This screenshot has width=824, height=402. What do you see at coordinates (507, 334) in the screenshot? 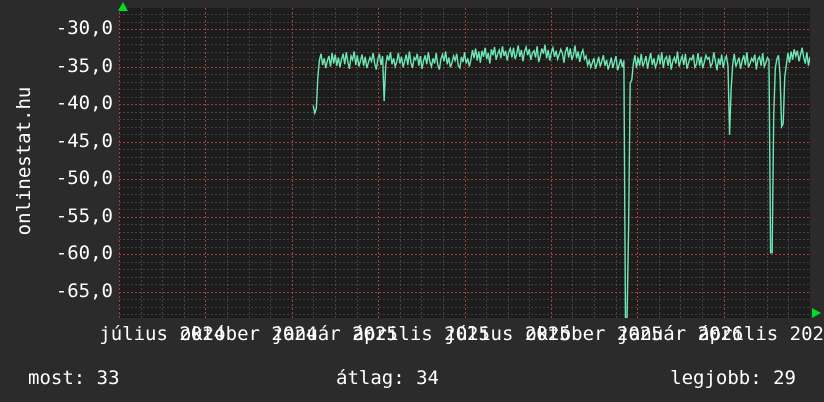
I see `x-tick-label-4: július 2025` at bounding box center [507, 334].